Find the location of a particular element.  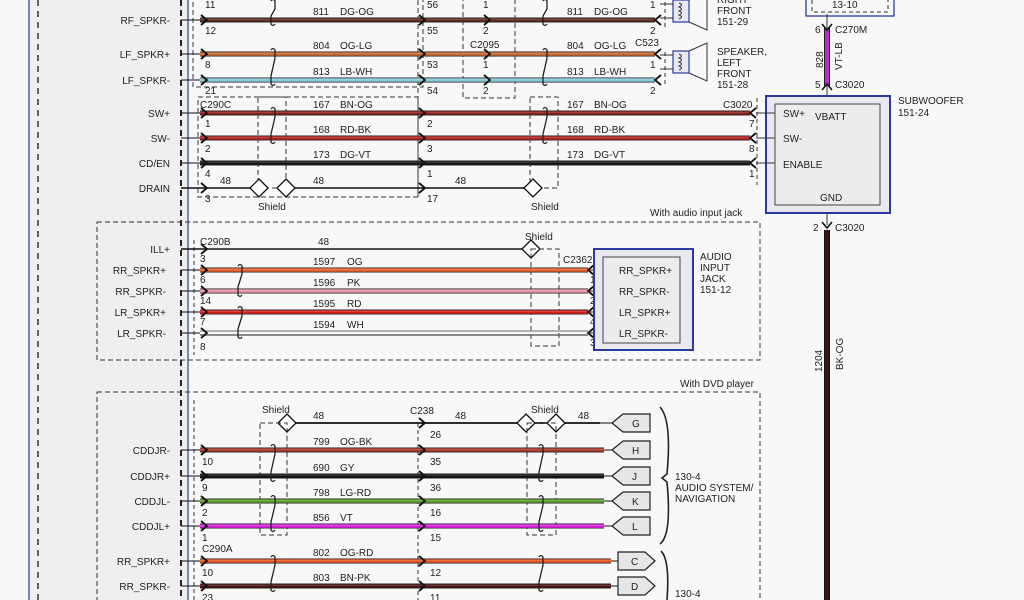

subwoofer-pin-label: ENABLE is located at coordinates (803, 165).